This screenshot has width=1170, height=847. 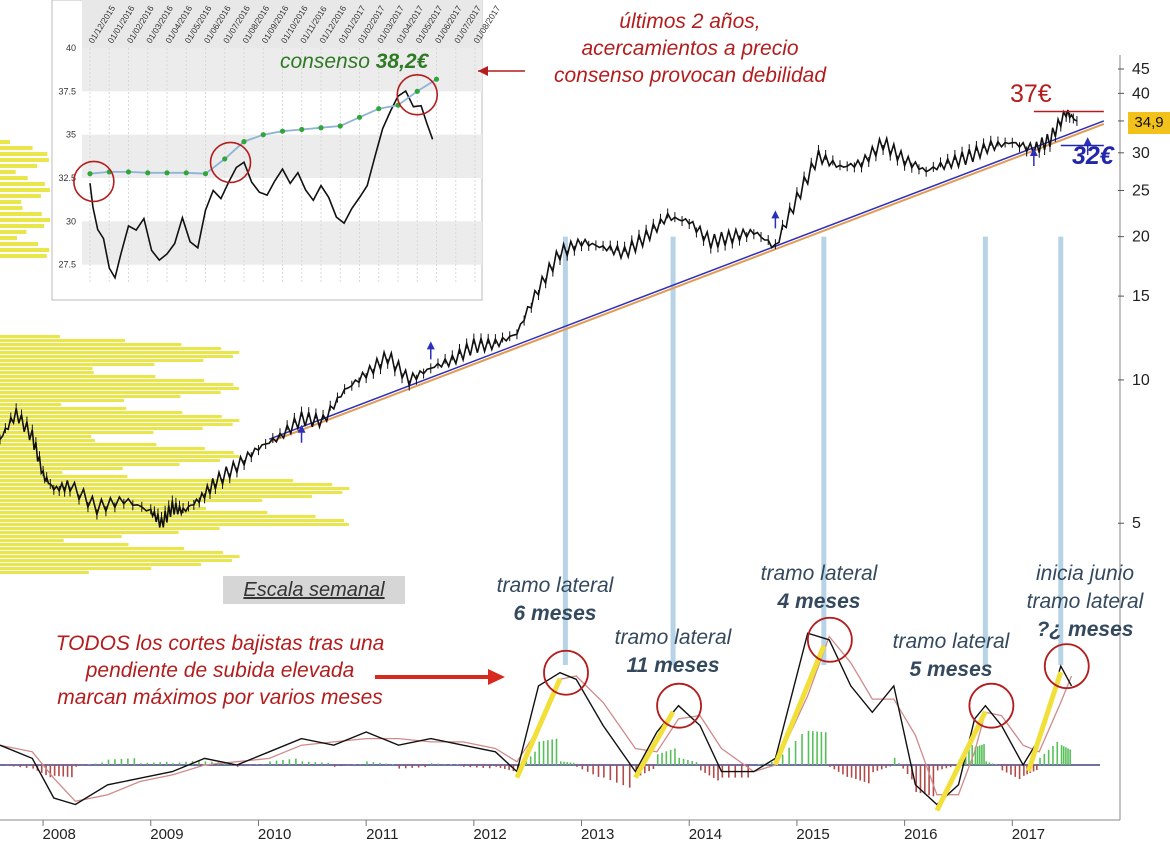 I want to click on inset-y-tick-label: 27.5, so click(x=67, y=265).